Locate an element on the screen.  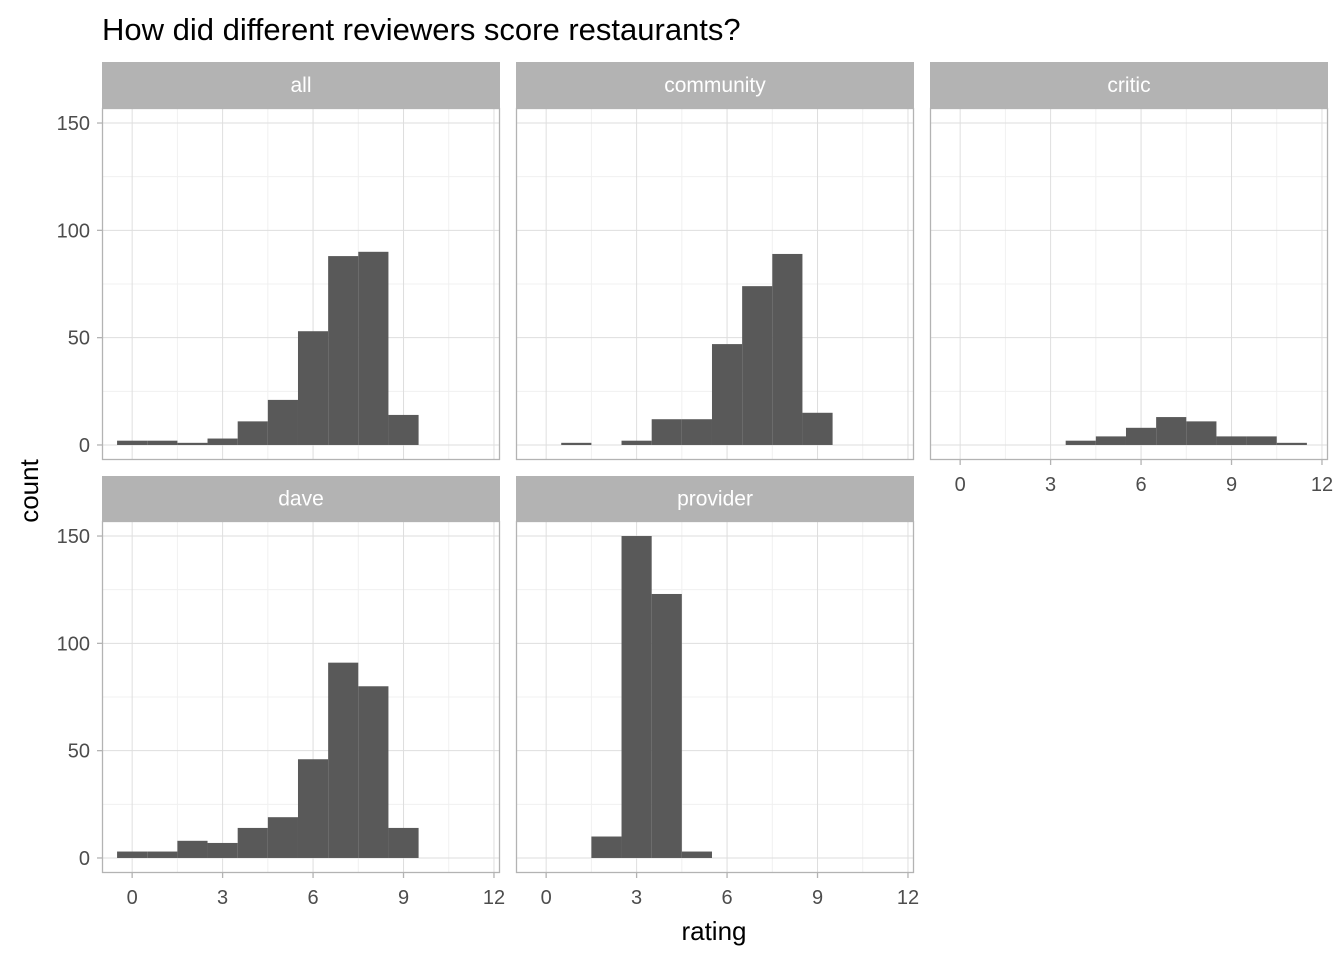
facet-panel-all: all 0 50 100 150 is located at coordinates (279, 261).